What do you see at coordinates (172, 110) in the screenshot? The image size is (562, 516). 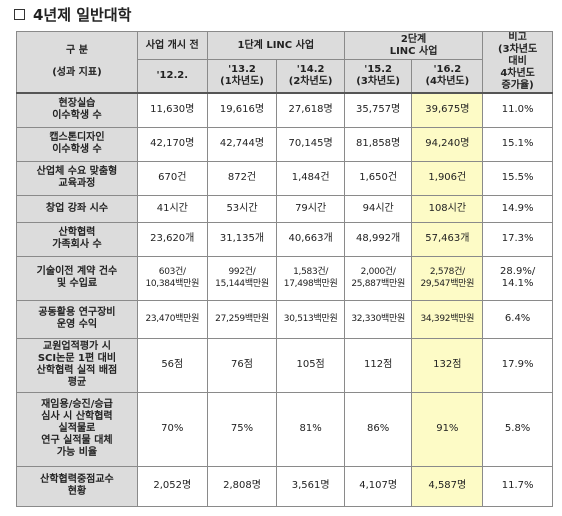 I see `cell-pre: 11,630명` at bounding box center [172, 110].